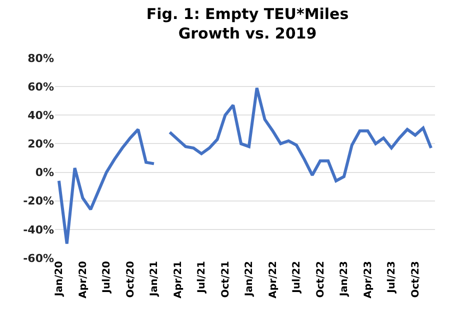  I want to click on x-tick-label: Jul/22, so click(297, 277).